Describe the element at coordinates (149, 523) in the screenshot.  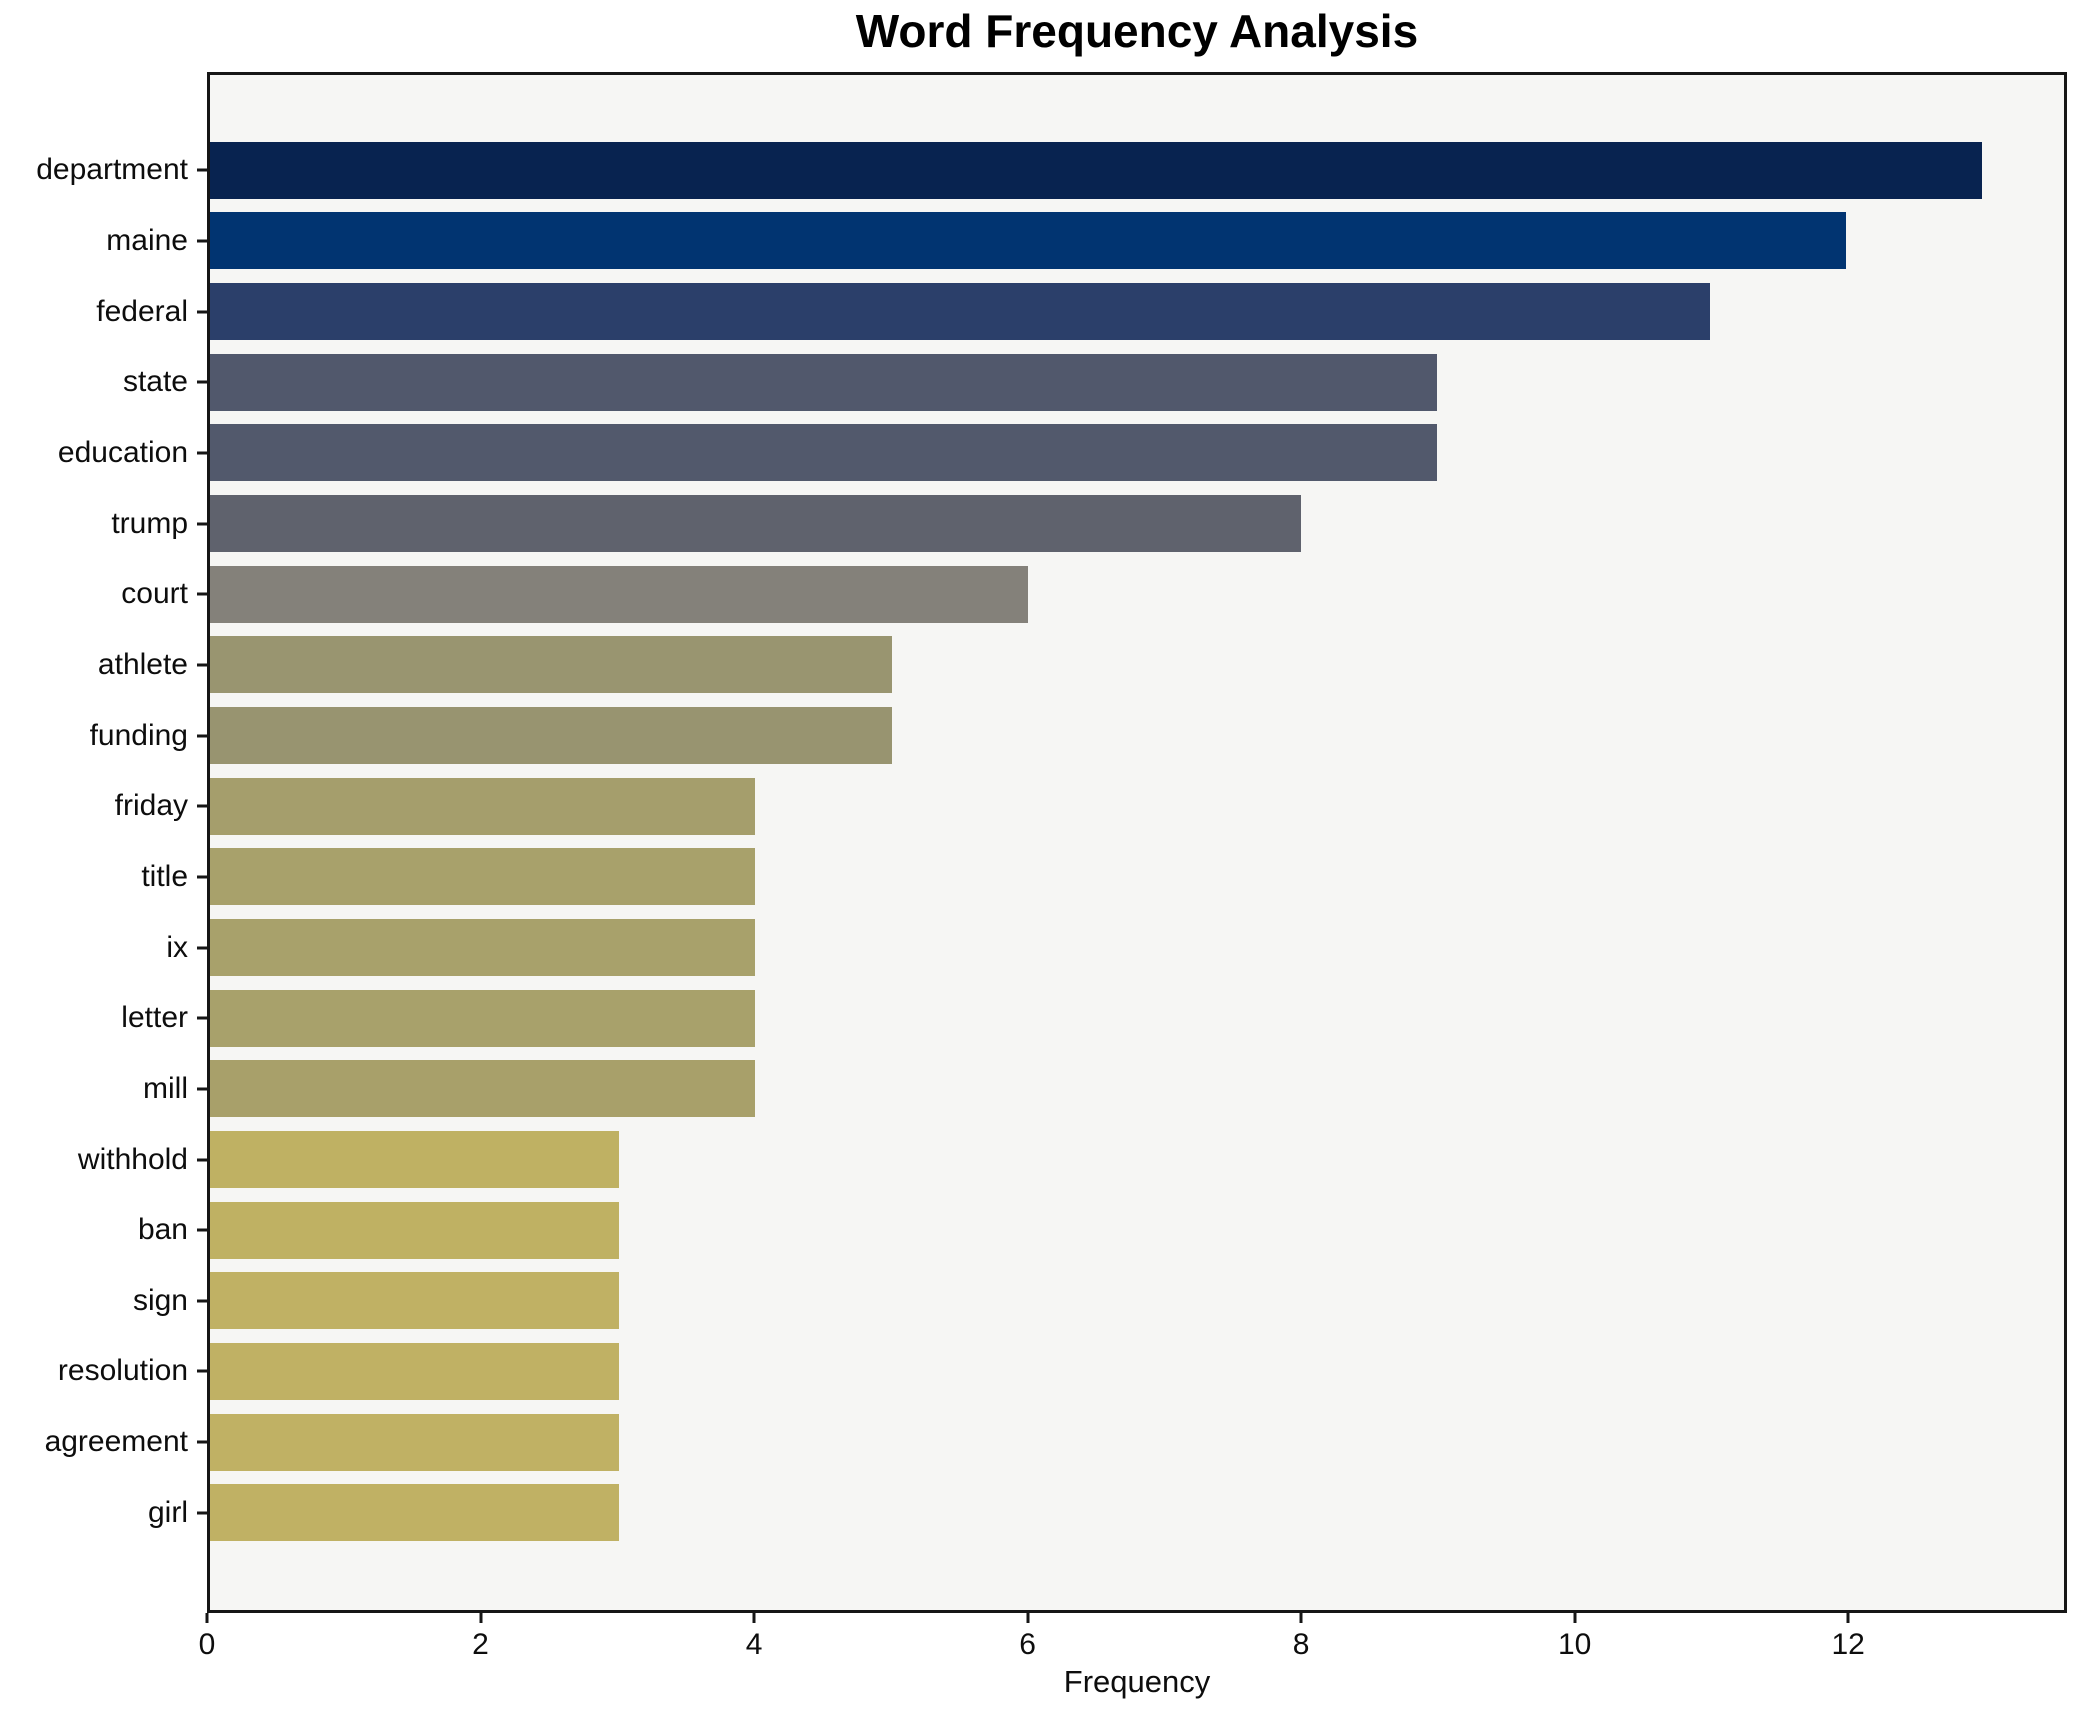
I see `y-tick-label: trump` at that location.